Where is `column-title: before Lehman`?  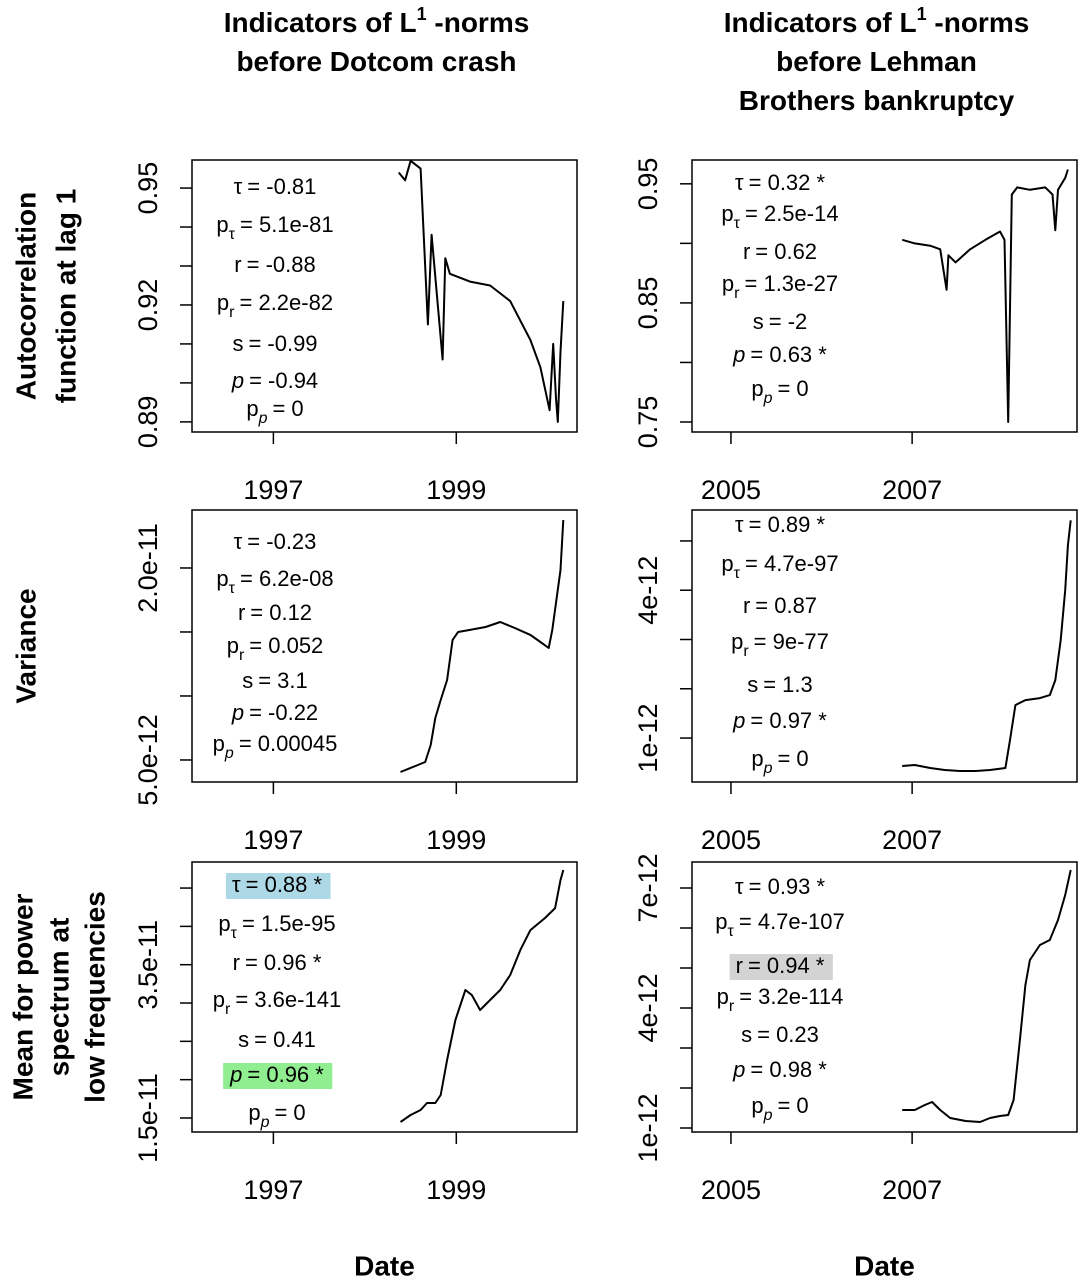 column-title: before Lehman is located at coordinates (876, 61).